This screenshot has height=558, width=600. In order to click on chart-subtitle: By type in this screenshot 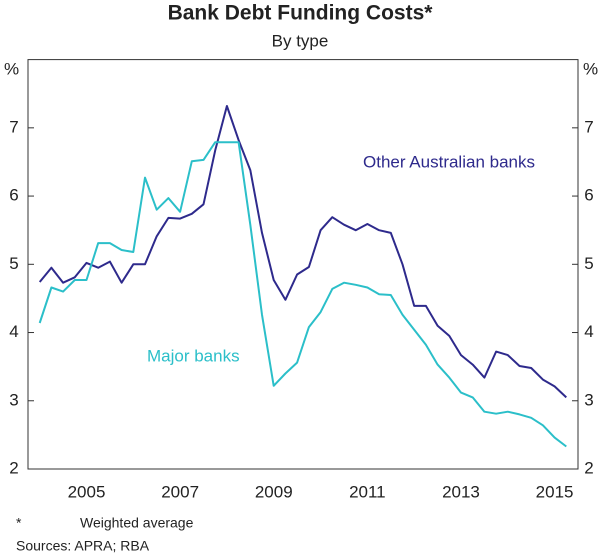, I will do `click(300, 40)`.